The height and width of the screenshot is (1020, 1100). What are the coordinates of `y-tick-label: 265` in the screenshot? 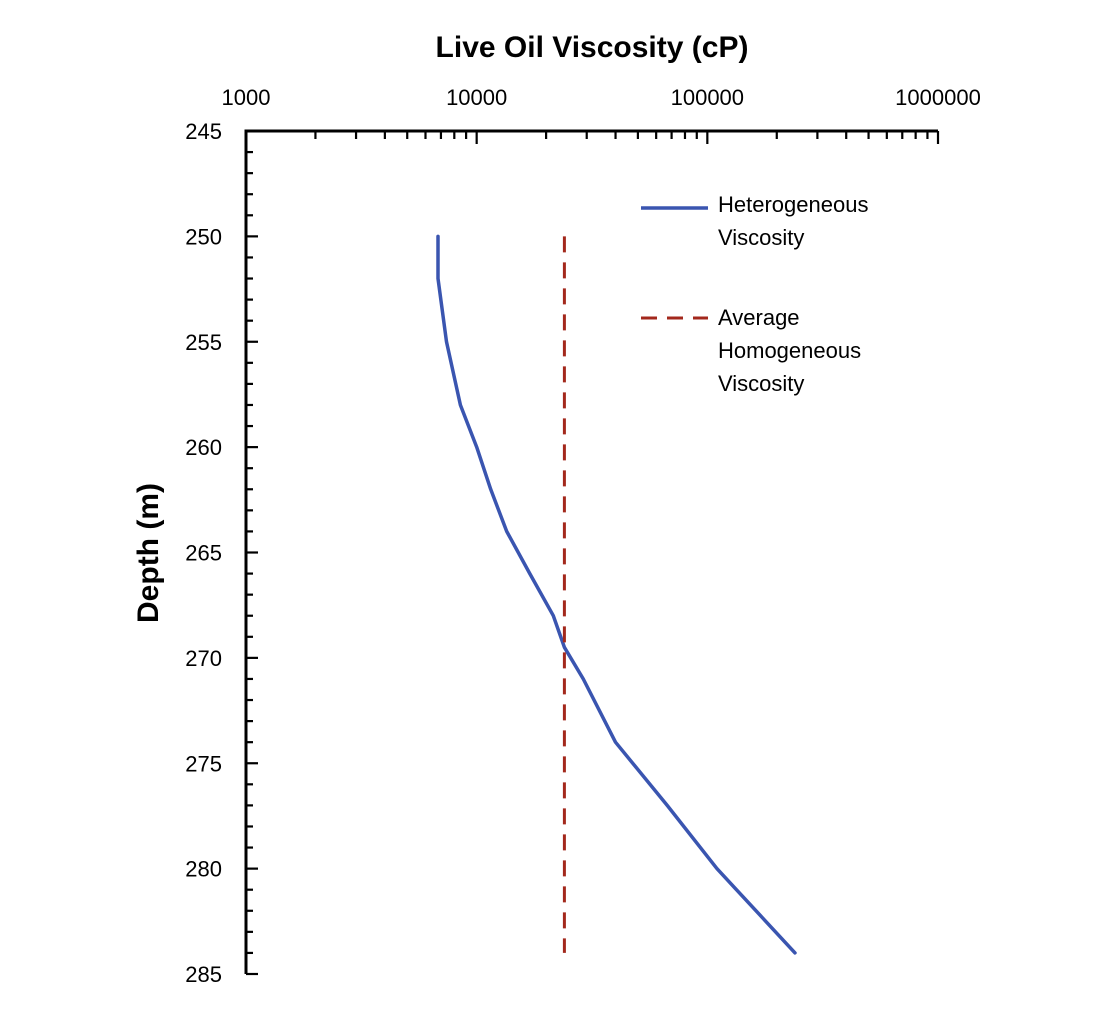 It's located at (203, 553).